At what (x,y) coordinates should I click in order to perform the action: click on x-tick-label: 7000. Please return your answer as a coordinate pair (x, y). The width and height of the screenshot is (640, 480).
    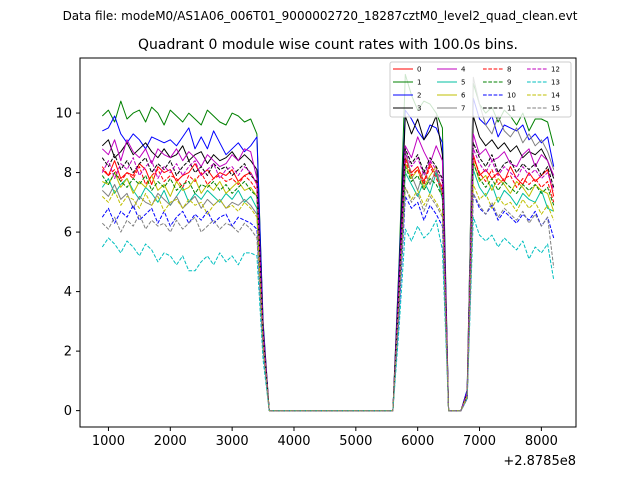
    Looking at the image, I should click on (479, 441).